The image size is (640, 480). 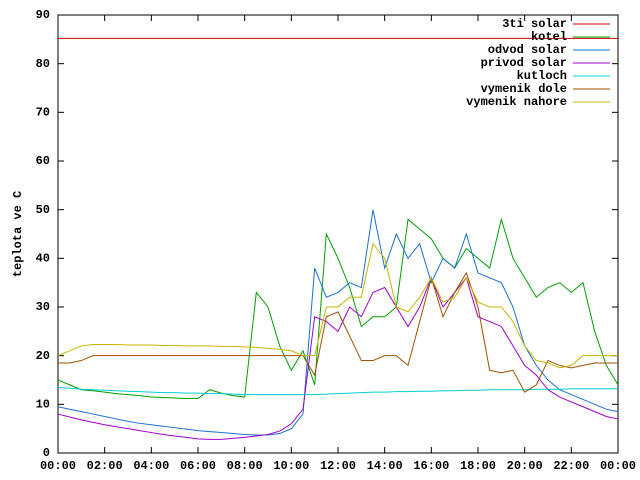 What do you see at coordinates (524, 89) in the screenshot?
I see `legend-label: vymenik dole` at bounding box center [524, 89].